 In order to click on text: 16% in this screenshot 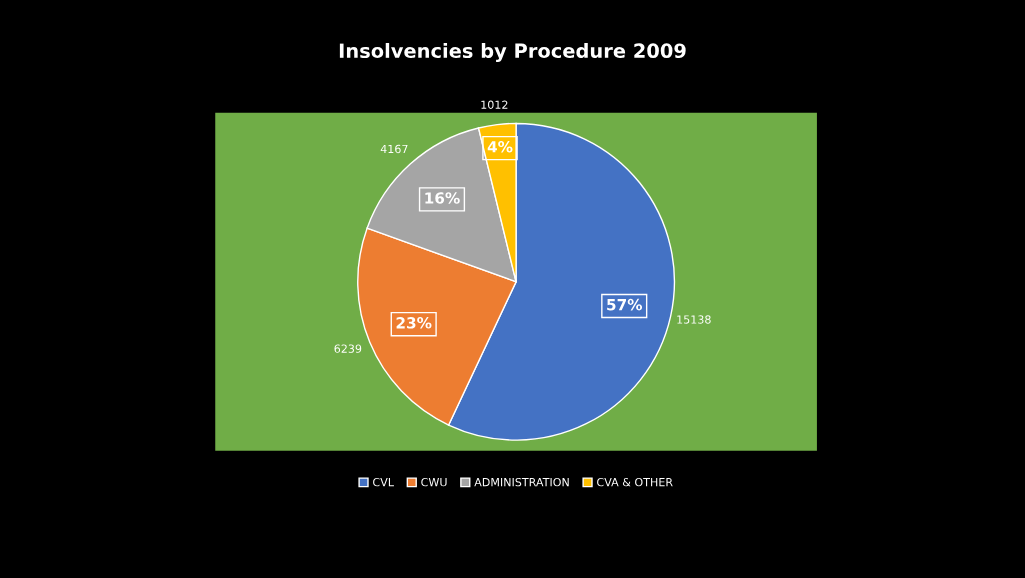, I will do `click(442, 198)`.